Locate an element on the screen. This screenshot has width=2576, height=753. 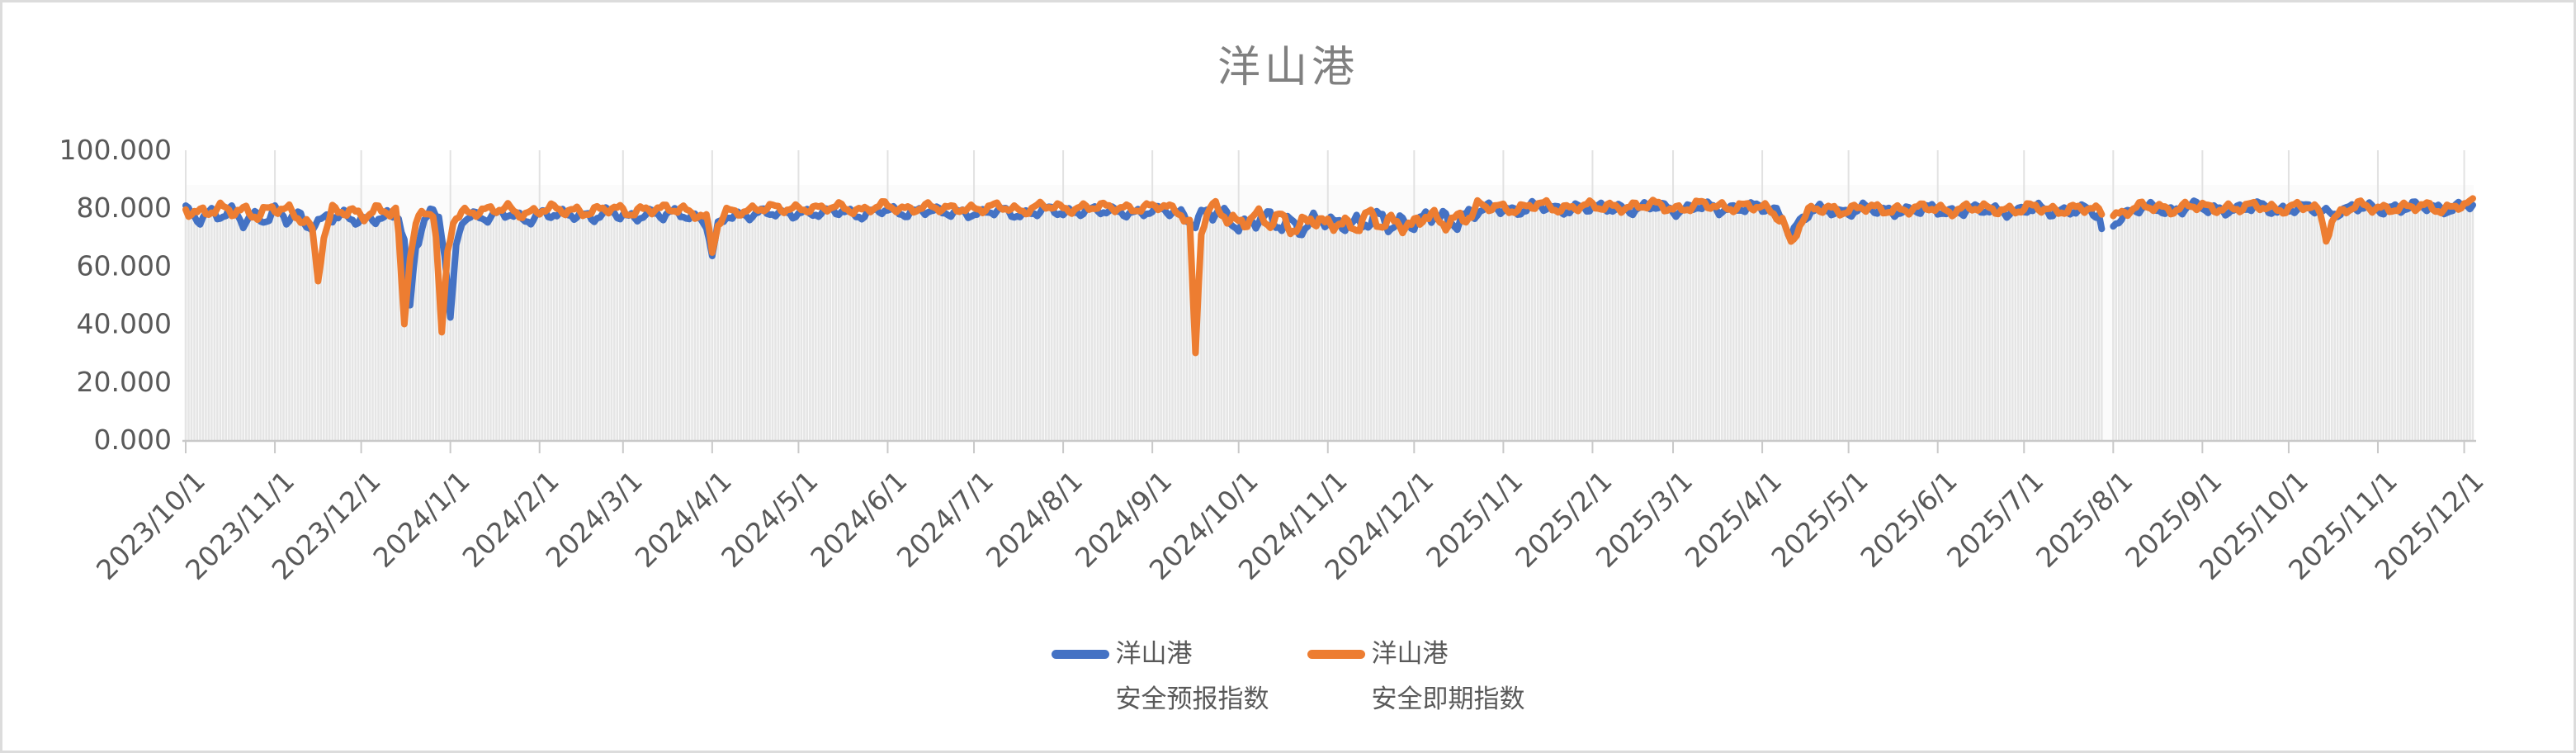
legend-forecast-line1: 洋山港 is located at coordinates (1154, 654).